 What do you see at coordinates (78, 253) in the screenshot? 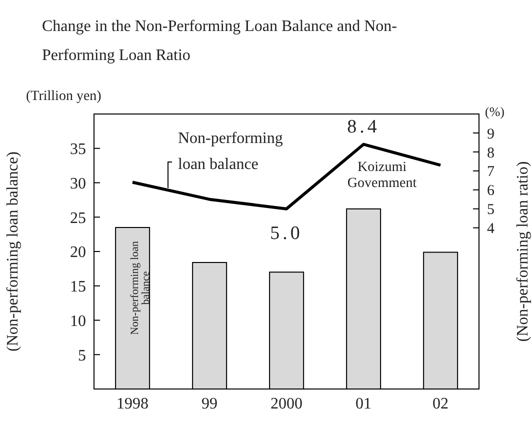
I see `y-tick-label: 20` at bounding box center [78, 253].